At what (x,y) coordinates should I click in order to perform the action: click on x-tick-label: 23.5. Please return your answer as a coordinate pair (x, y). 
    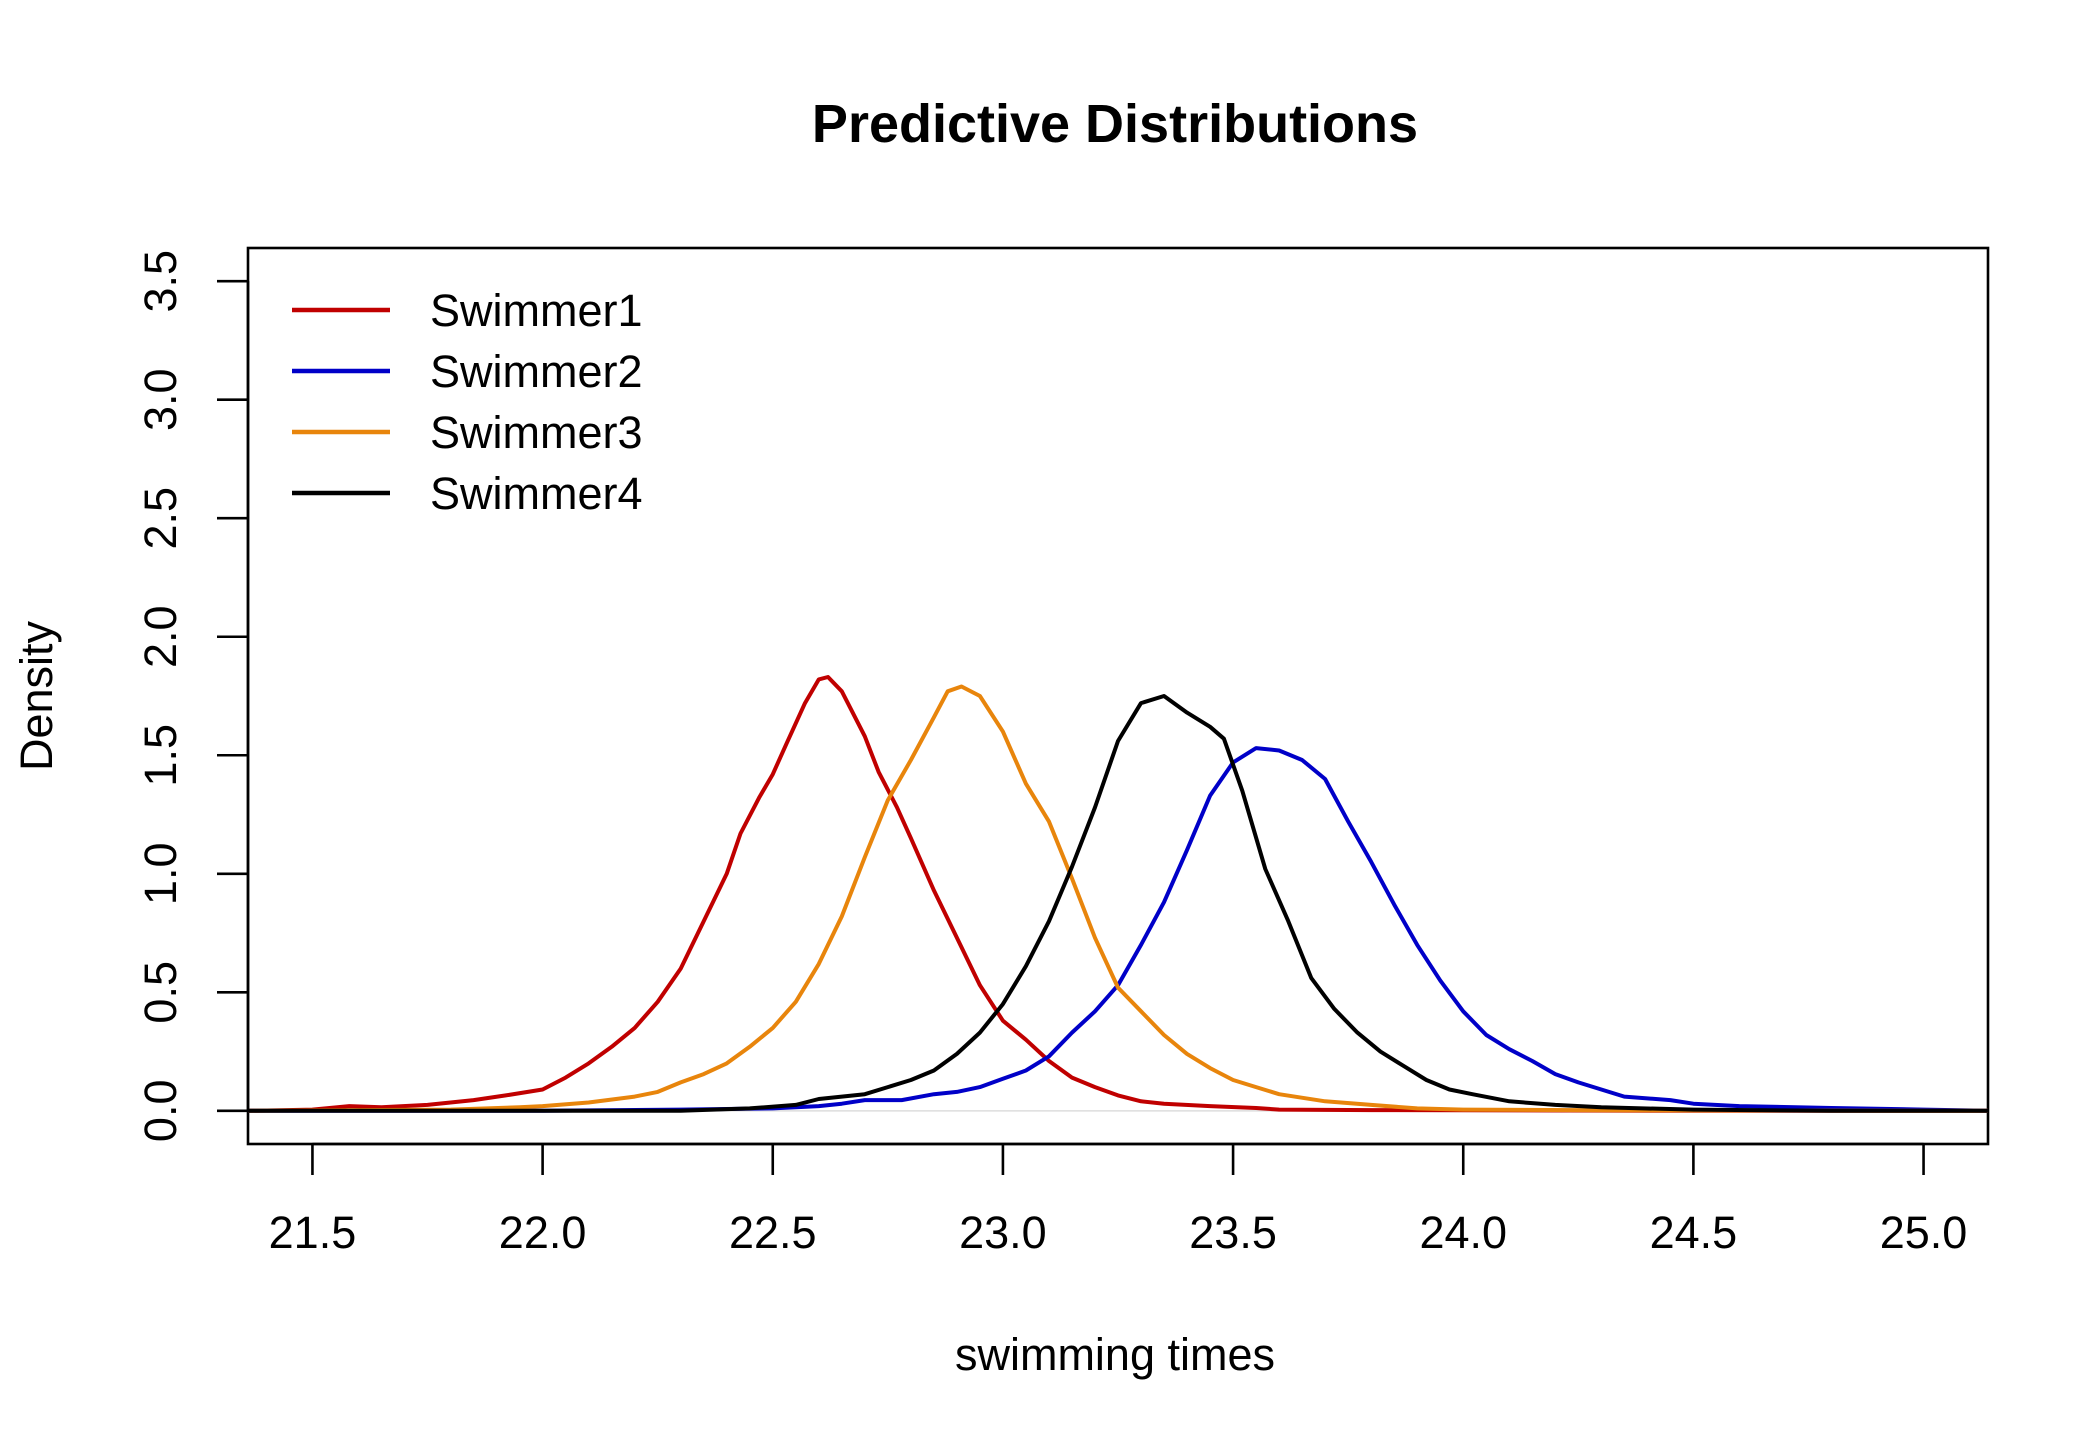
    Looking at the image, I should click on (1233, 1232).